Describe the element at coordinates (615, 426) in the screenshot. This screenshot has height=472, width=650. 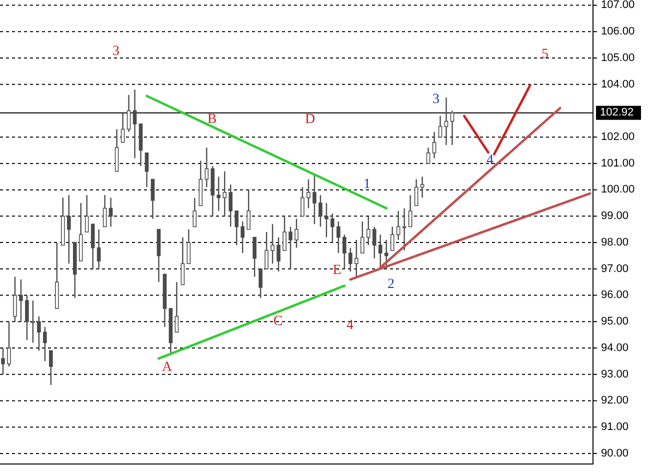
I see `y-tick-label: 91.00` at that location.